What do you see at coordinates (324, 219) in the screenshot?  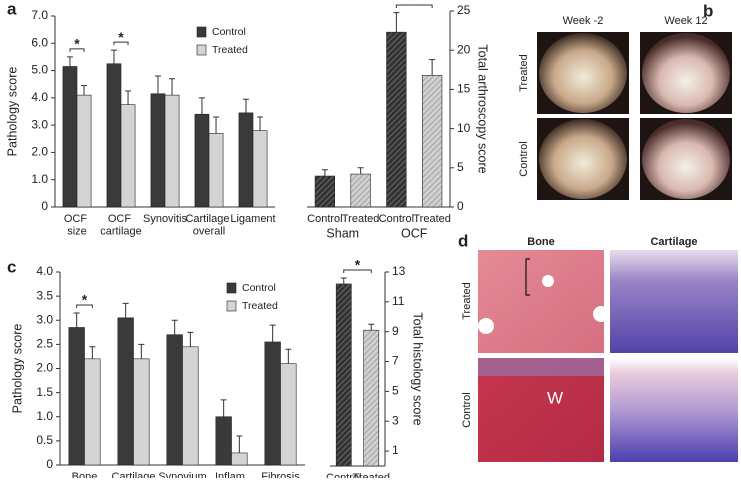 I see `x-tick-label: Control` at bounding box center [324, 219].